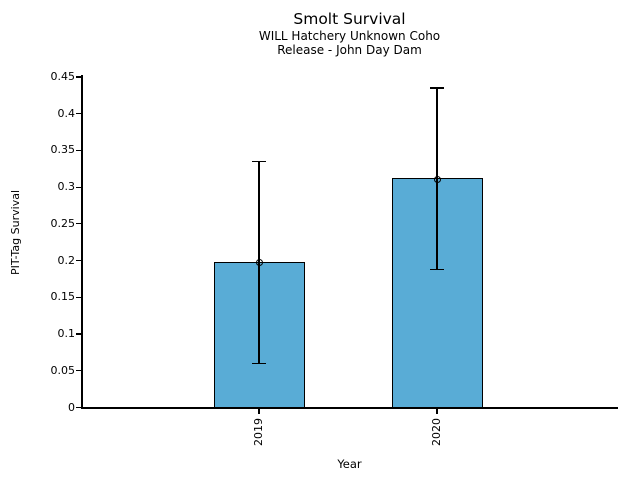 The width and height of the screenshot is (640, 480). I want to click on bar-2020, so click(437, 293).